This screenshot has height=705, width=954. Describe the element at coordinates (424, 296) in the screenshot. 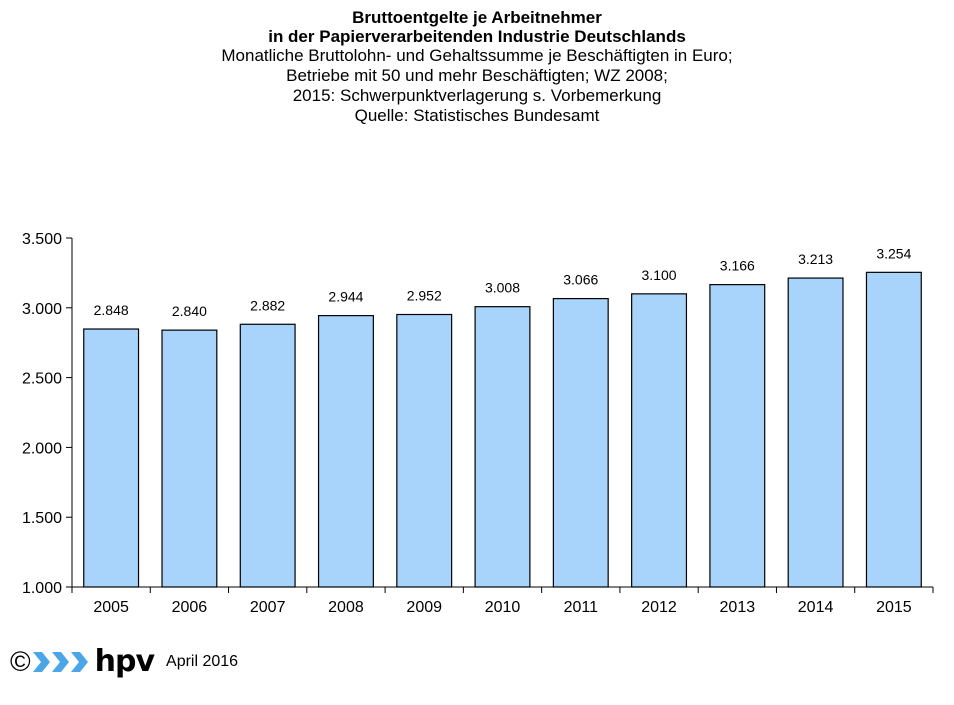

I see `bar-value-label: 2.952` at that location.